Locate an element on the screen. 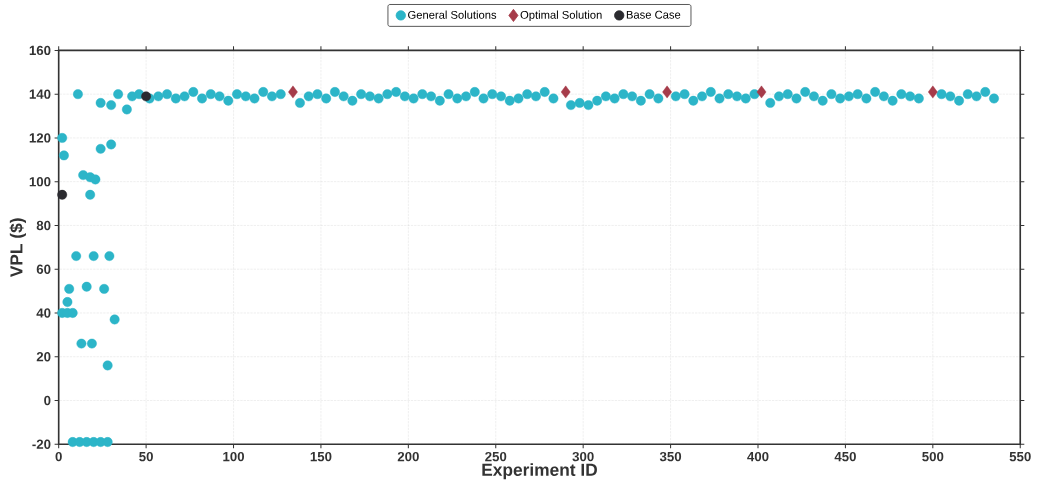 This screenshot has height=487, width=1049. x-tick-label: 500 is located at coordinates (933, 456).